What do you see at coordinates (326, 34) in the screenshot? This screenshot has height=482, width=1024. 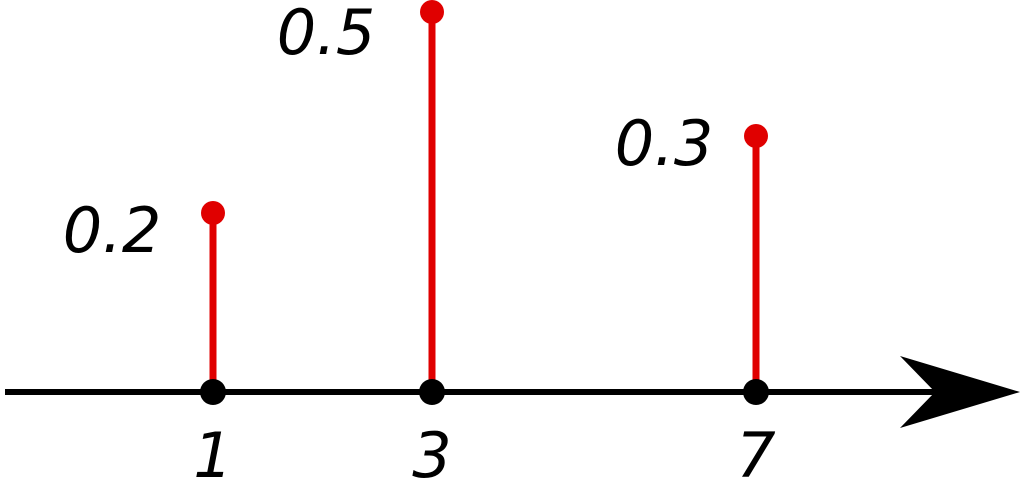 I see `data-label: 0.5` at bounding box center [326, 34].